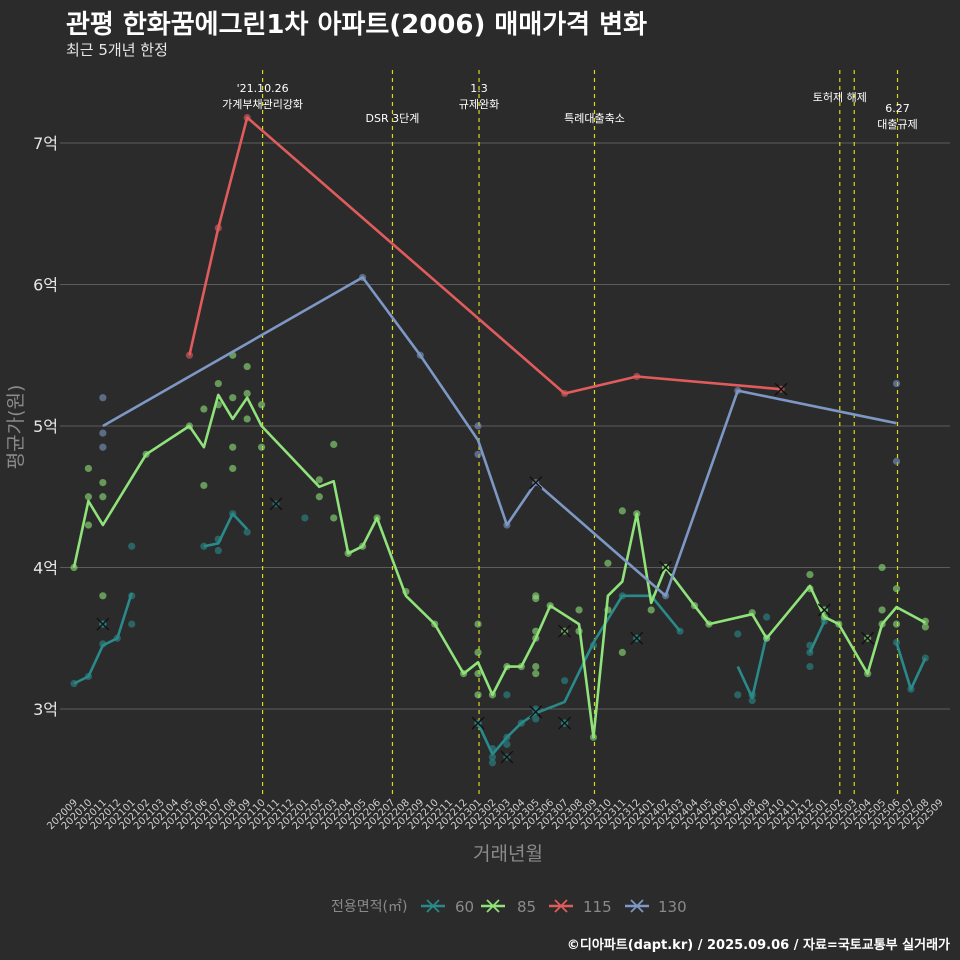 Image resolution: width=960 pixels, height=960 pixels. Describe the element at coordinates (897, 124) in the screenshot. I see `event-label: 대출규제` at that location.